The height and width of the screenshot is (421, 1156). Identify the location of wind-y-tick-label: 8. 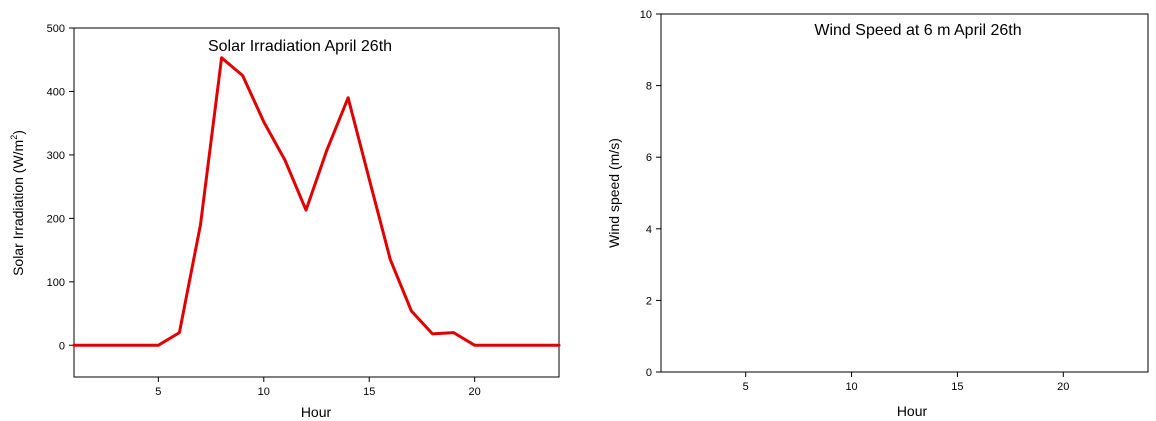
(649, 87).